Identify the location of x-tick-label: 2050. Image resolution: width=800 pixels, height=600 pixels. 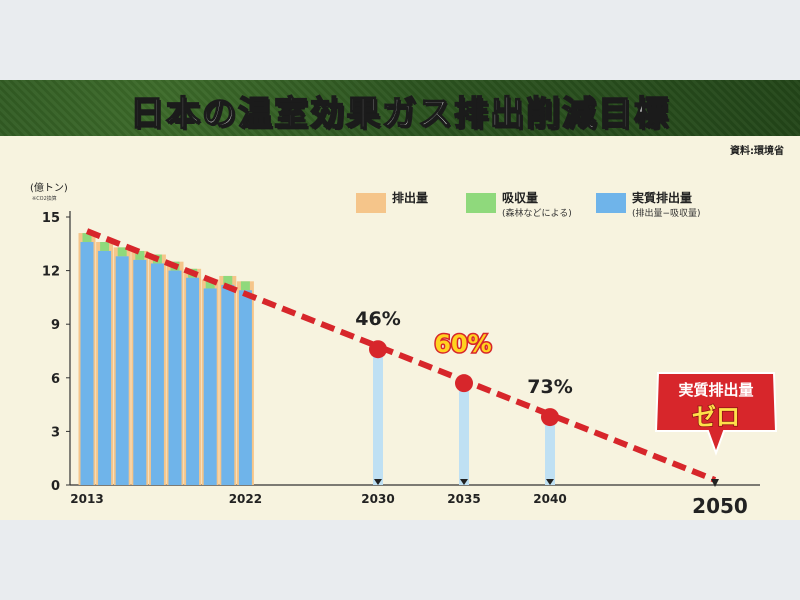
(720, 506).